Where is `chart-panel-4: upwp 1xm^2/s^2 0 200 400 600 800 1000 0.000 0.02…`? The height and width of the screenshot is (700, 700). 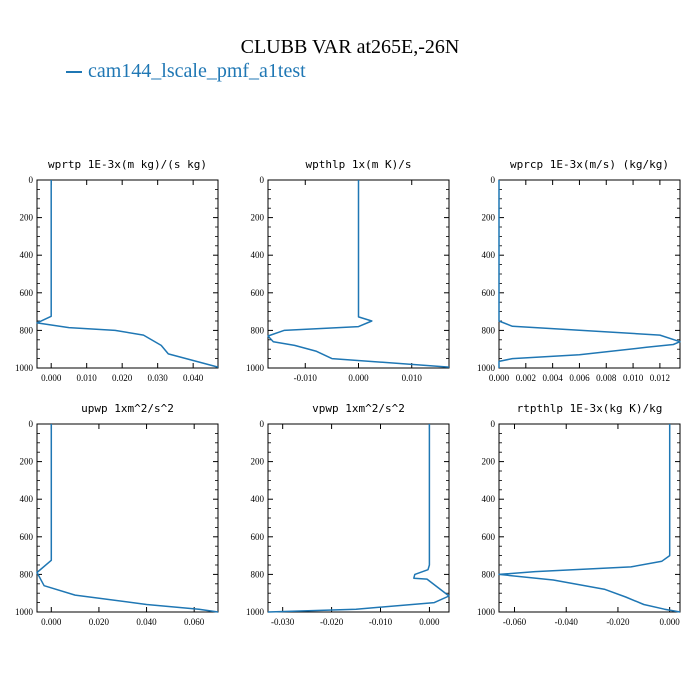 chart-panel-4: upwp 1xm^2/s^2 0 200 400 600 800 1000 0.000 0.02… is located at coordinates (117, 514).